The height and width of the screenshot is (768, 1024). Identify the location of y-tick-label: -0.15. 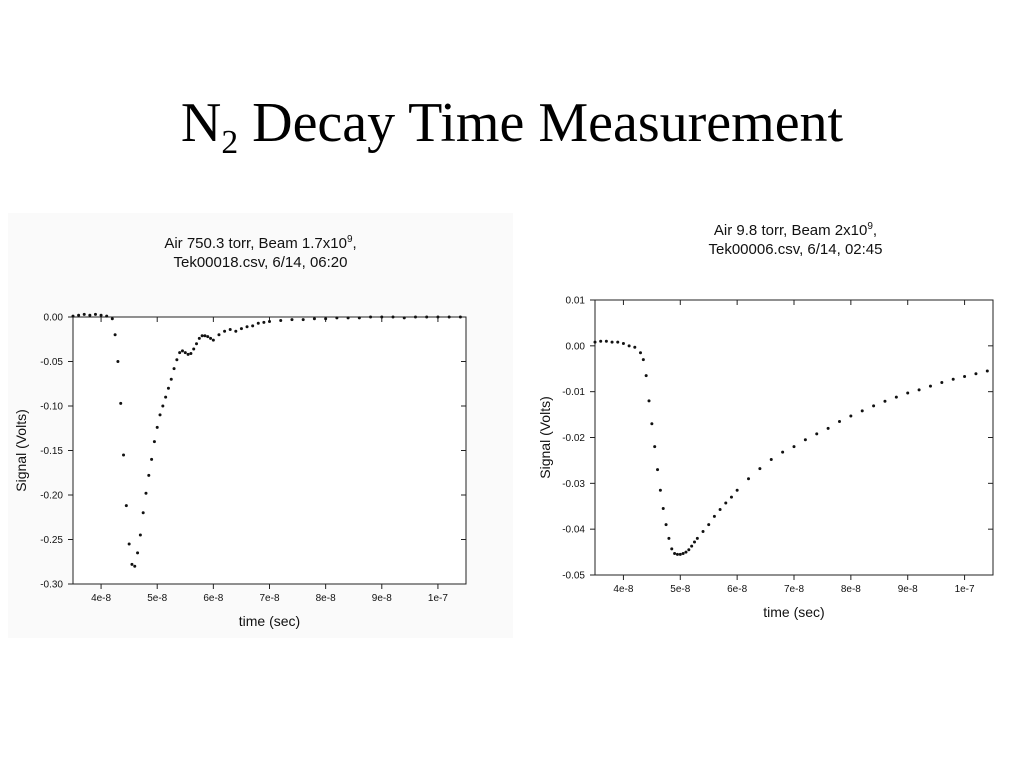
(51, 451).